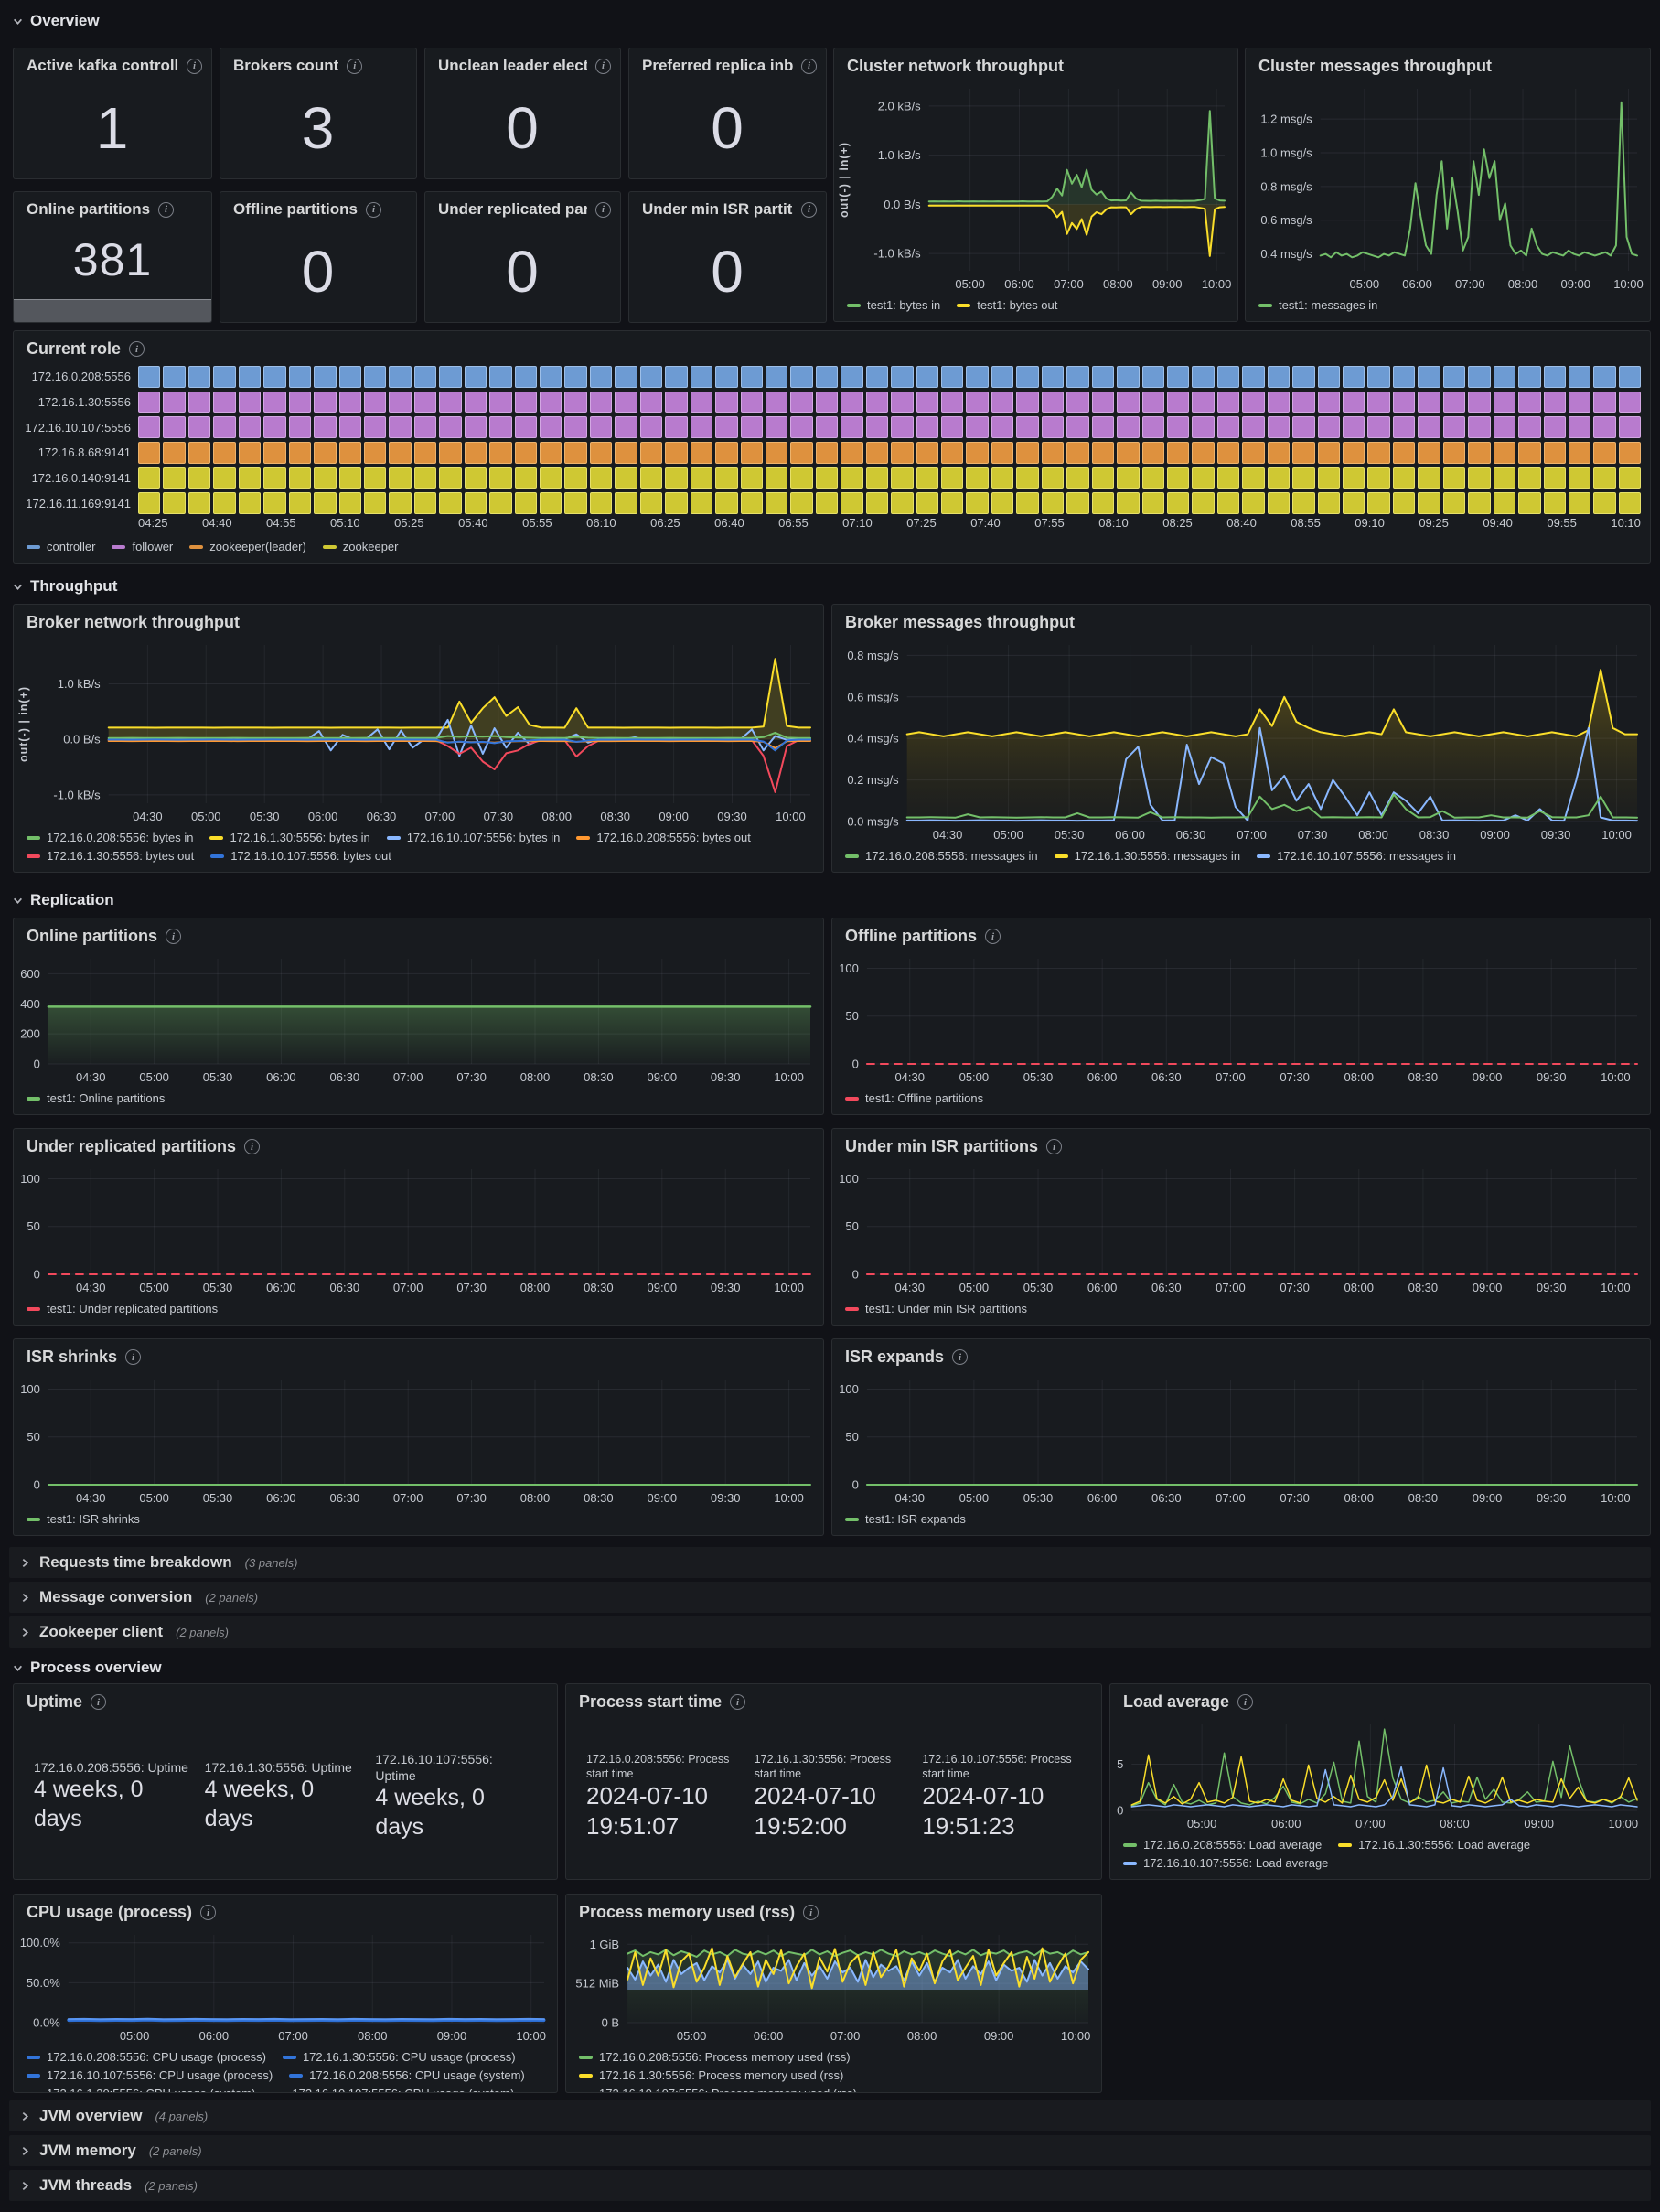 The image size is (1660, 2212). I want to click on time-tick-label: 09:40, so click(1498, 523).